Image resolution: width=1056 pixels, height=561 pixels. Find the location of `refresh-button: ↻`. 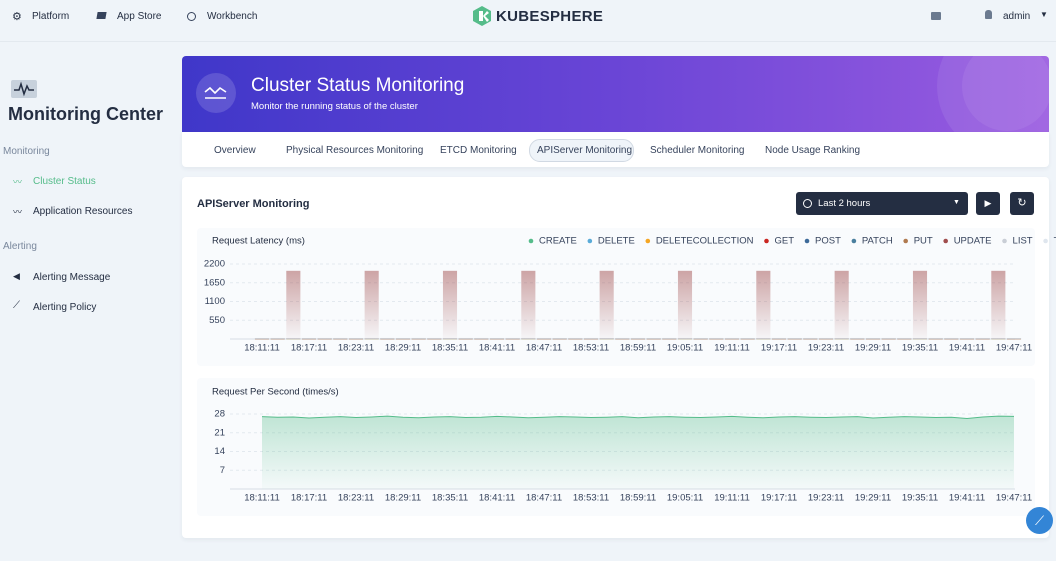

refresh-button: ↻ is located at coordinates (1022, 203).